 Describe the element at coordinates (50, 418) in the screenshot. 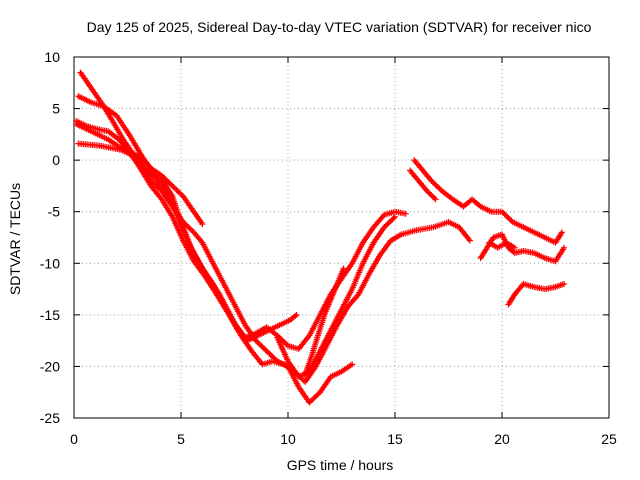

I see `y-tick-label: -25` at that location.